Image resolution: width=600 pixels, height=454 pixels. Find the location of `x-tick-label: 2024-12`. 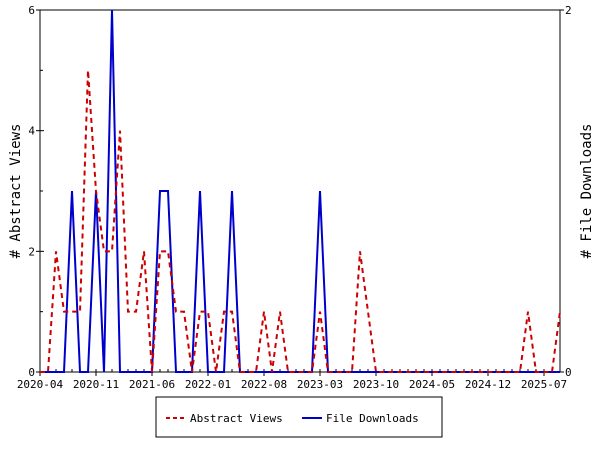

x-tick-label: 2024-12 is located at coordinates (488, 384).